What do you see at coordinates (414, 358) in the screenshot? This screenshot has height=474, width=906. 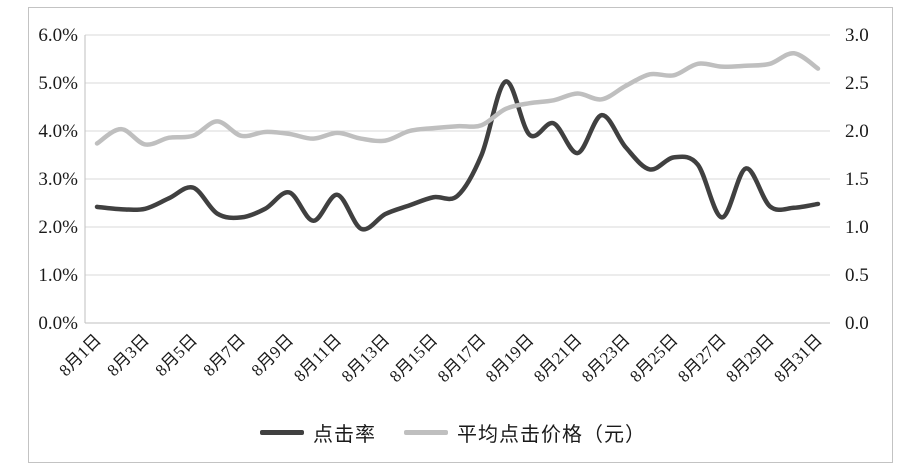 I see `x-axis-tick-label: 8月15日` at bounding box center [414, 358].